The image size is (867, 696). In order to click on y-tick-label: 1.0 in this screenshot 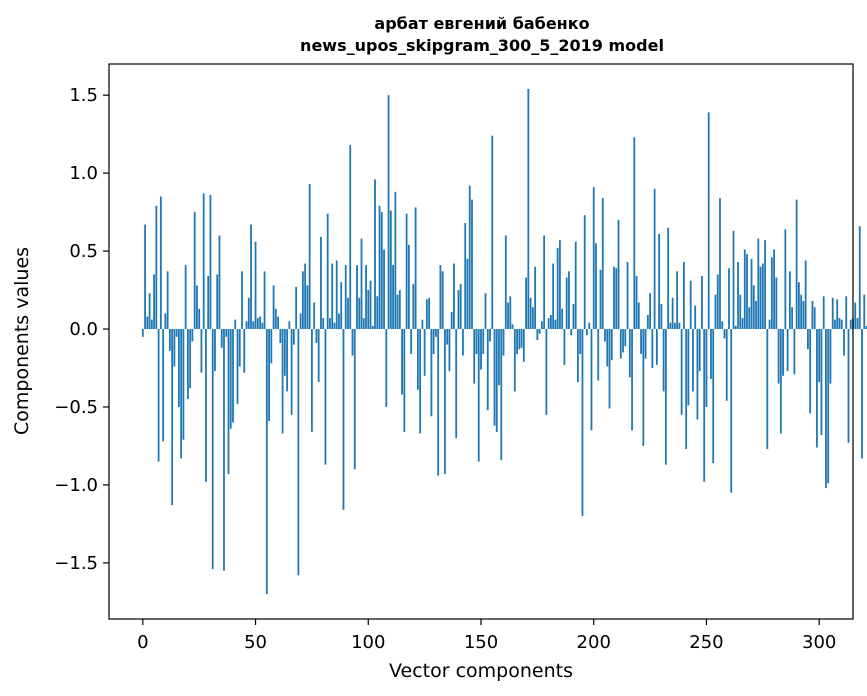, I will do `click(83, 173)`.